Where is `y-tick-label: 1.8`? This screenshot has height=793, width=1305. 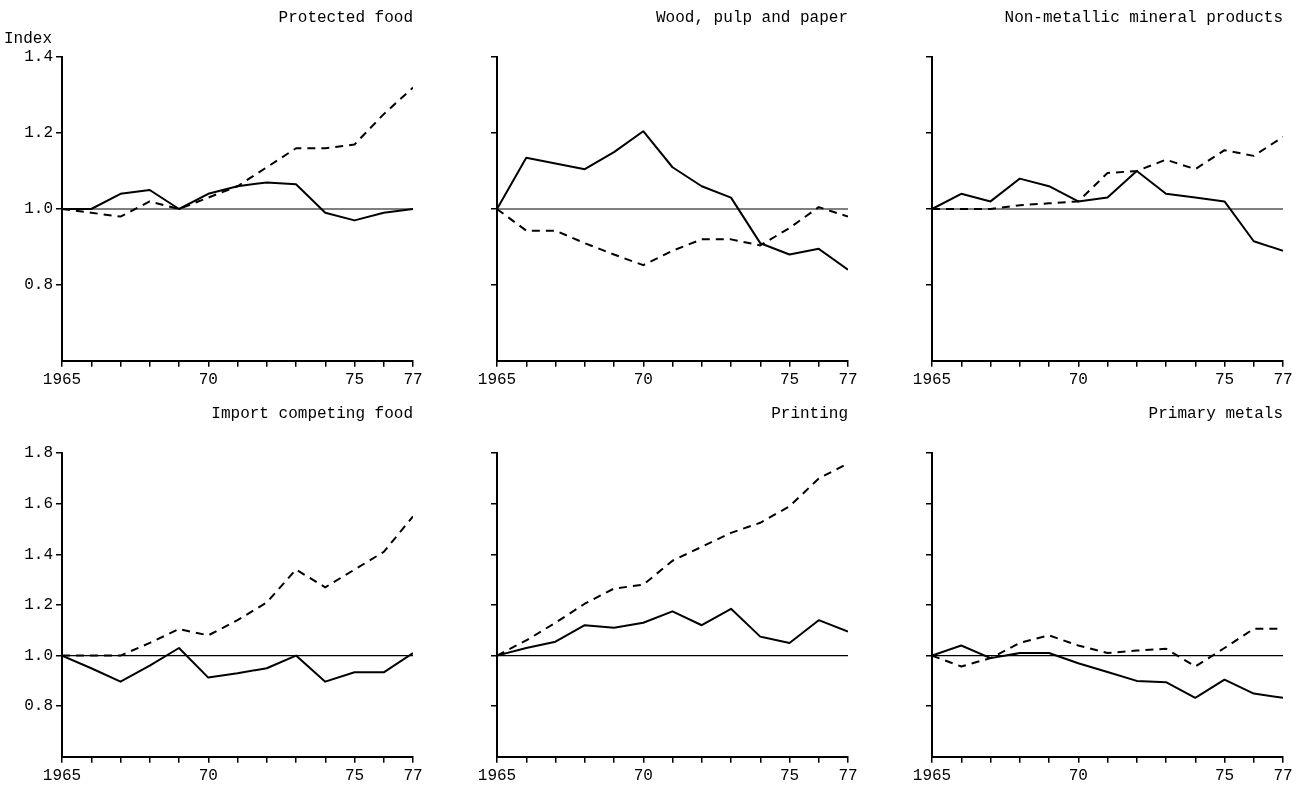
y-tick-label: 1.8 is located at coordinates (38, 453).